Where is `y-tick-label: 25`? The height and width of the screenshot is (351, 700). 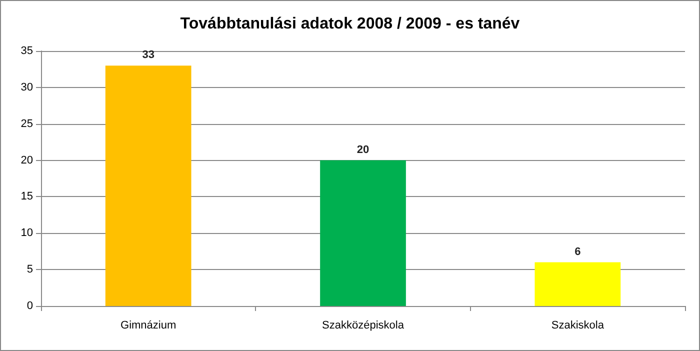
y-tick-label: 25 is located at coordinates (26, 124).